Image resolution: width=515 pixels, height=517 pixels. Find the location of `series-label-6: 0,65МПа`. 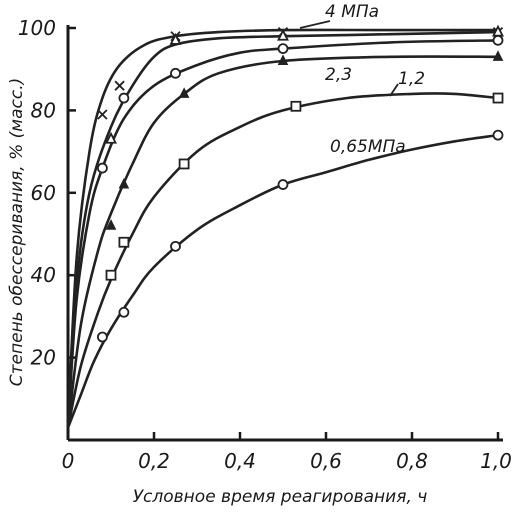

series-label-6: 0,65МПа is located at coordinates (368, 147).